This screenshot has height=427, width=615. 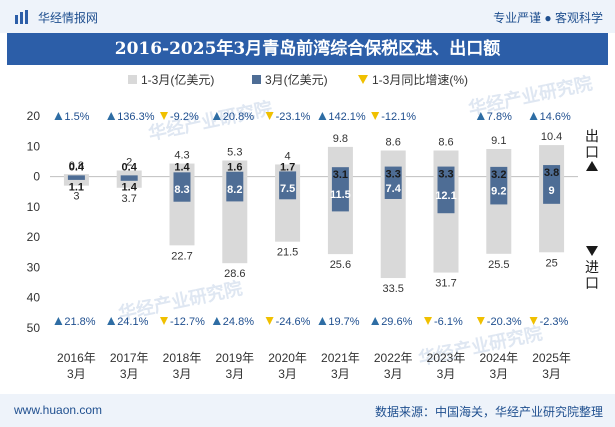 What do you see at coordinates (68, 18) in the screenshot?
I see `brand-name: 华经情报网` at bounding box center [68, 18].